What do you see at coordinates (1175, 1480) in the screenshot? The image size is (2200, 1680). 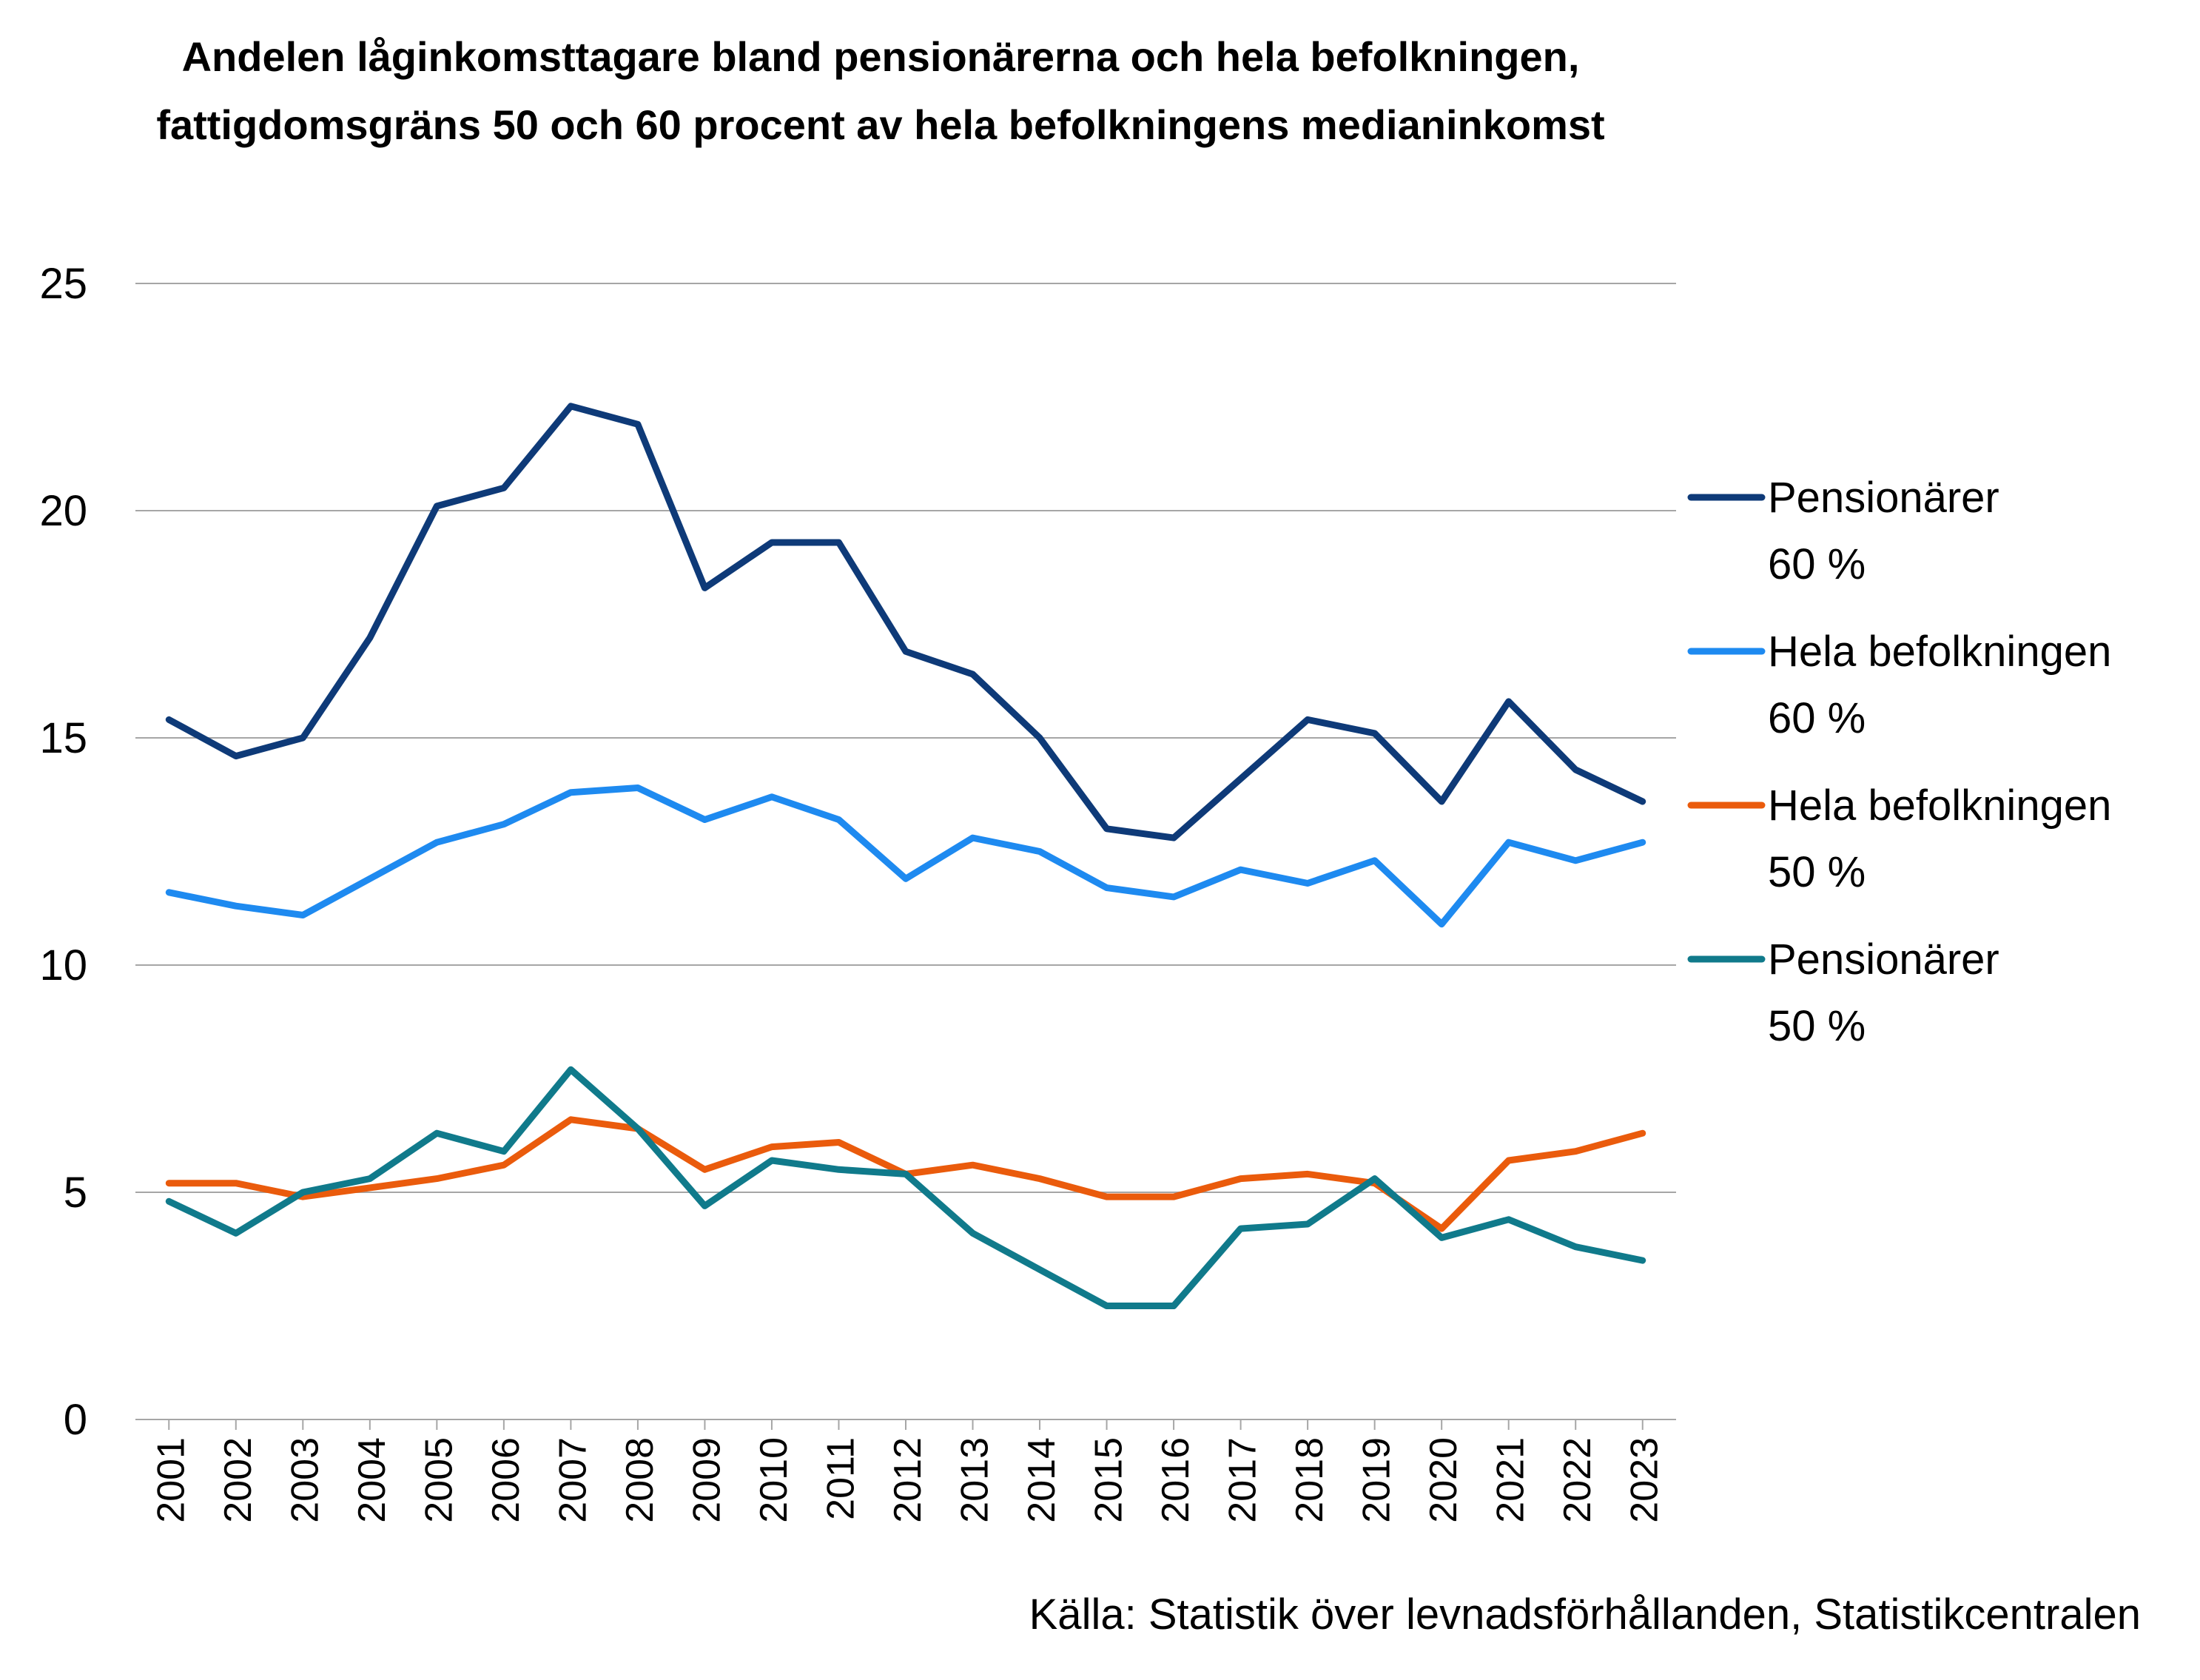 I see `x-tick-label: 2016` at bounding box center [1175, 1480].